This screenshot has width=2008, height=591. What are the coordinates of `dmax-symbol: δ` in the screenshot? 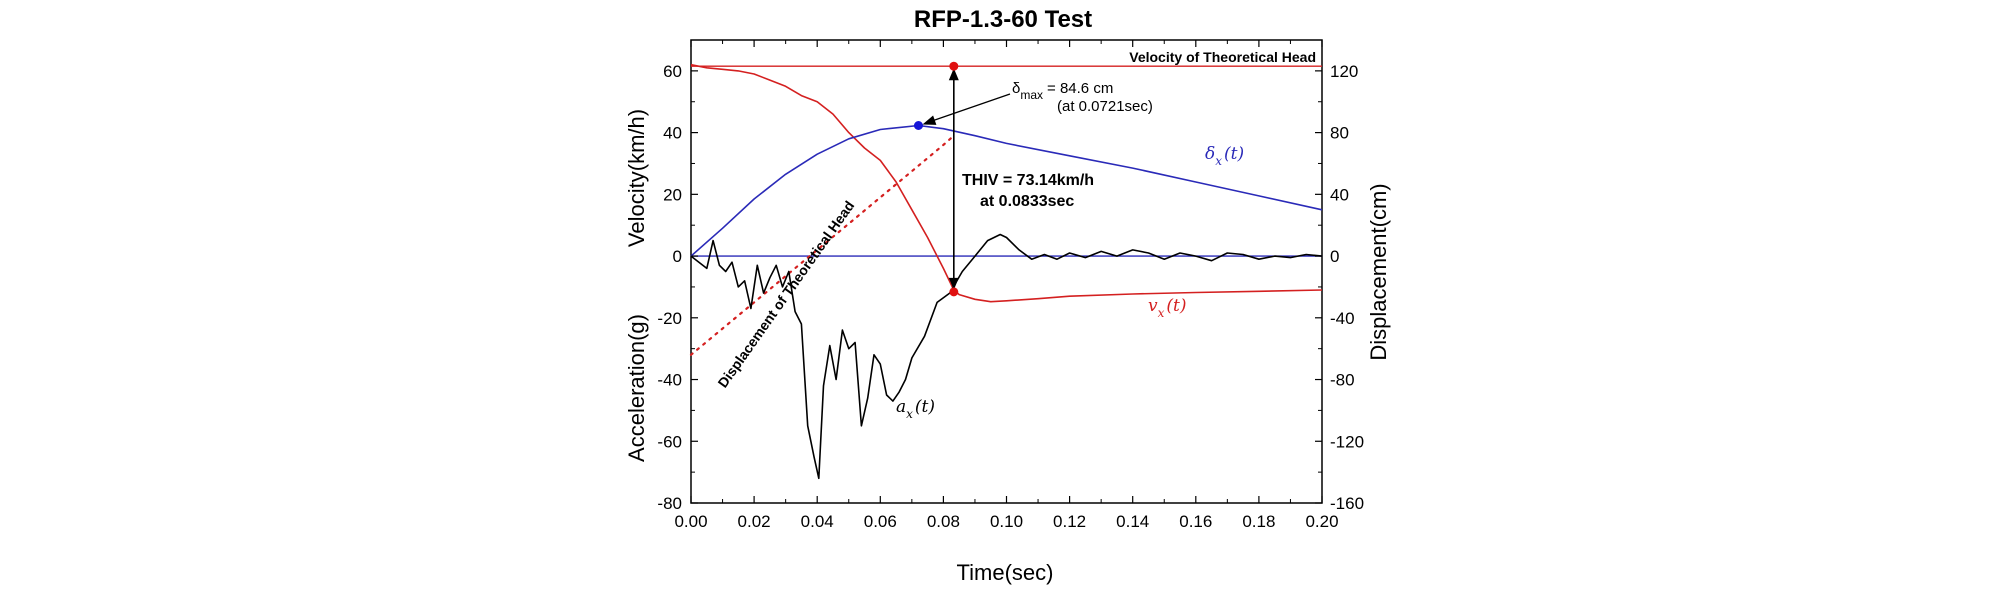 It's located at (1016, 88).